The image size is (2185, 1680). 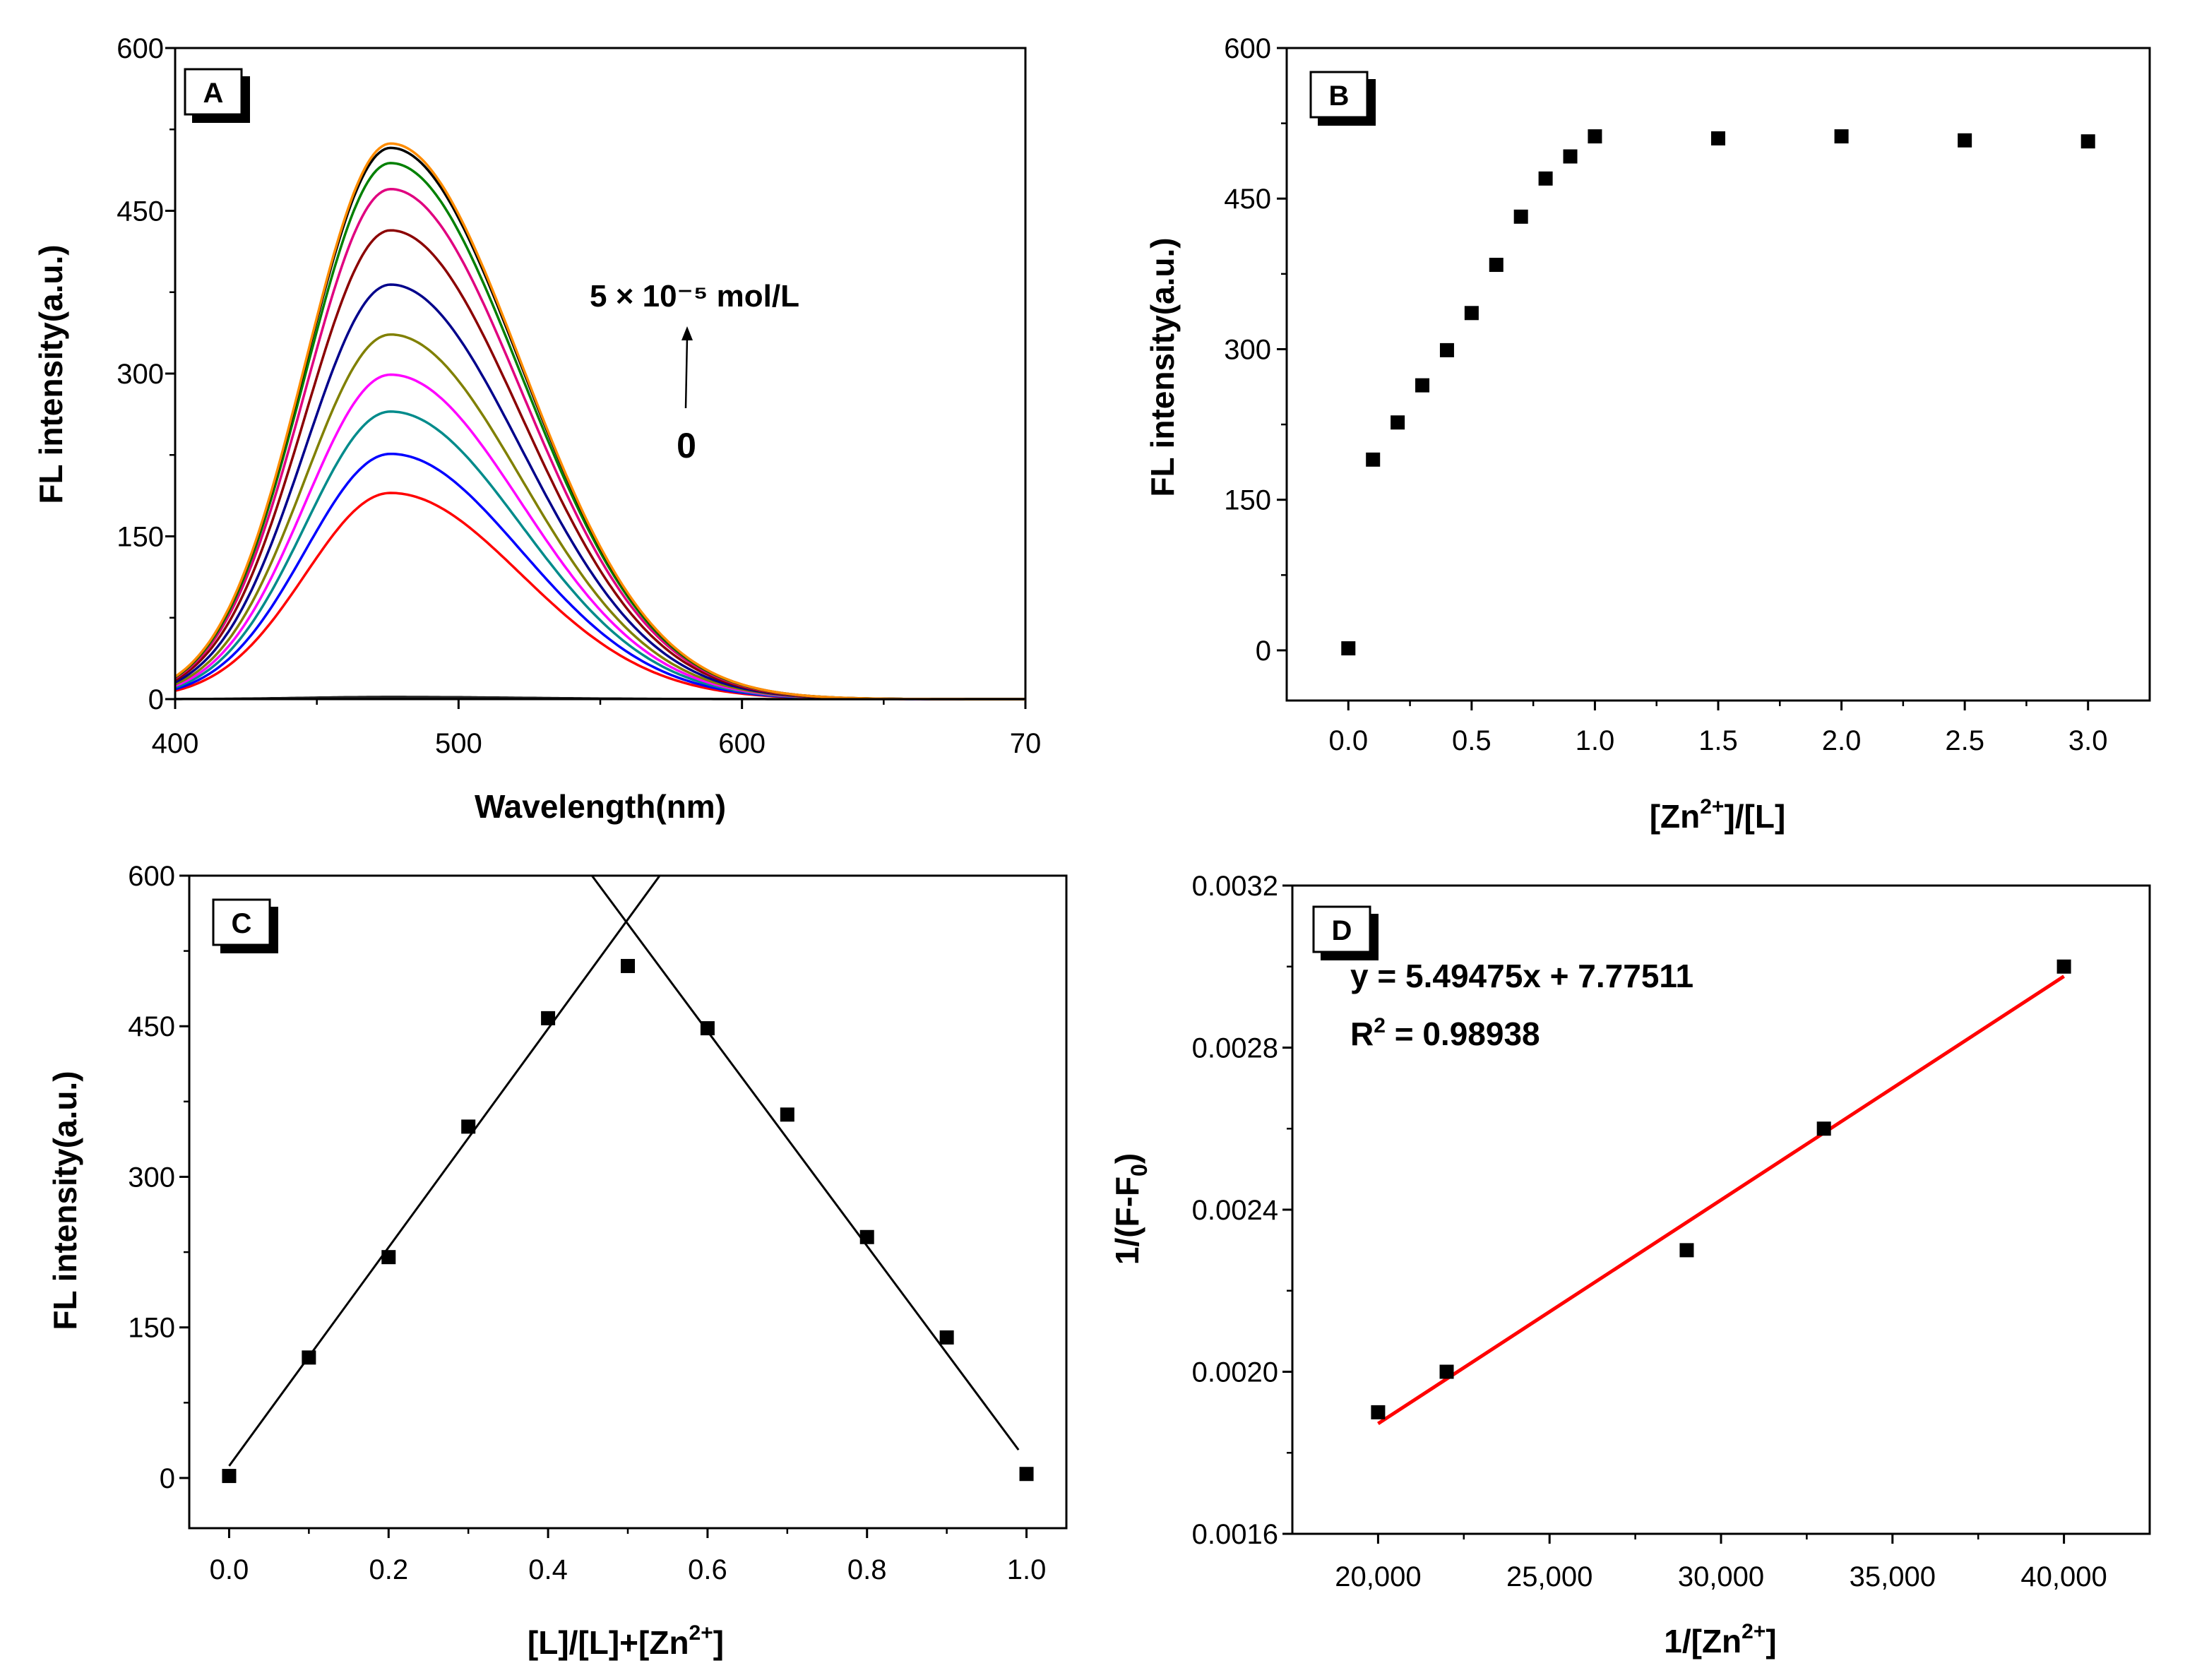 I want to click on panel-c-fit-line, so click(x=805, y=1163).